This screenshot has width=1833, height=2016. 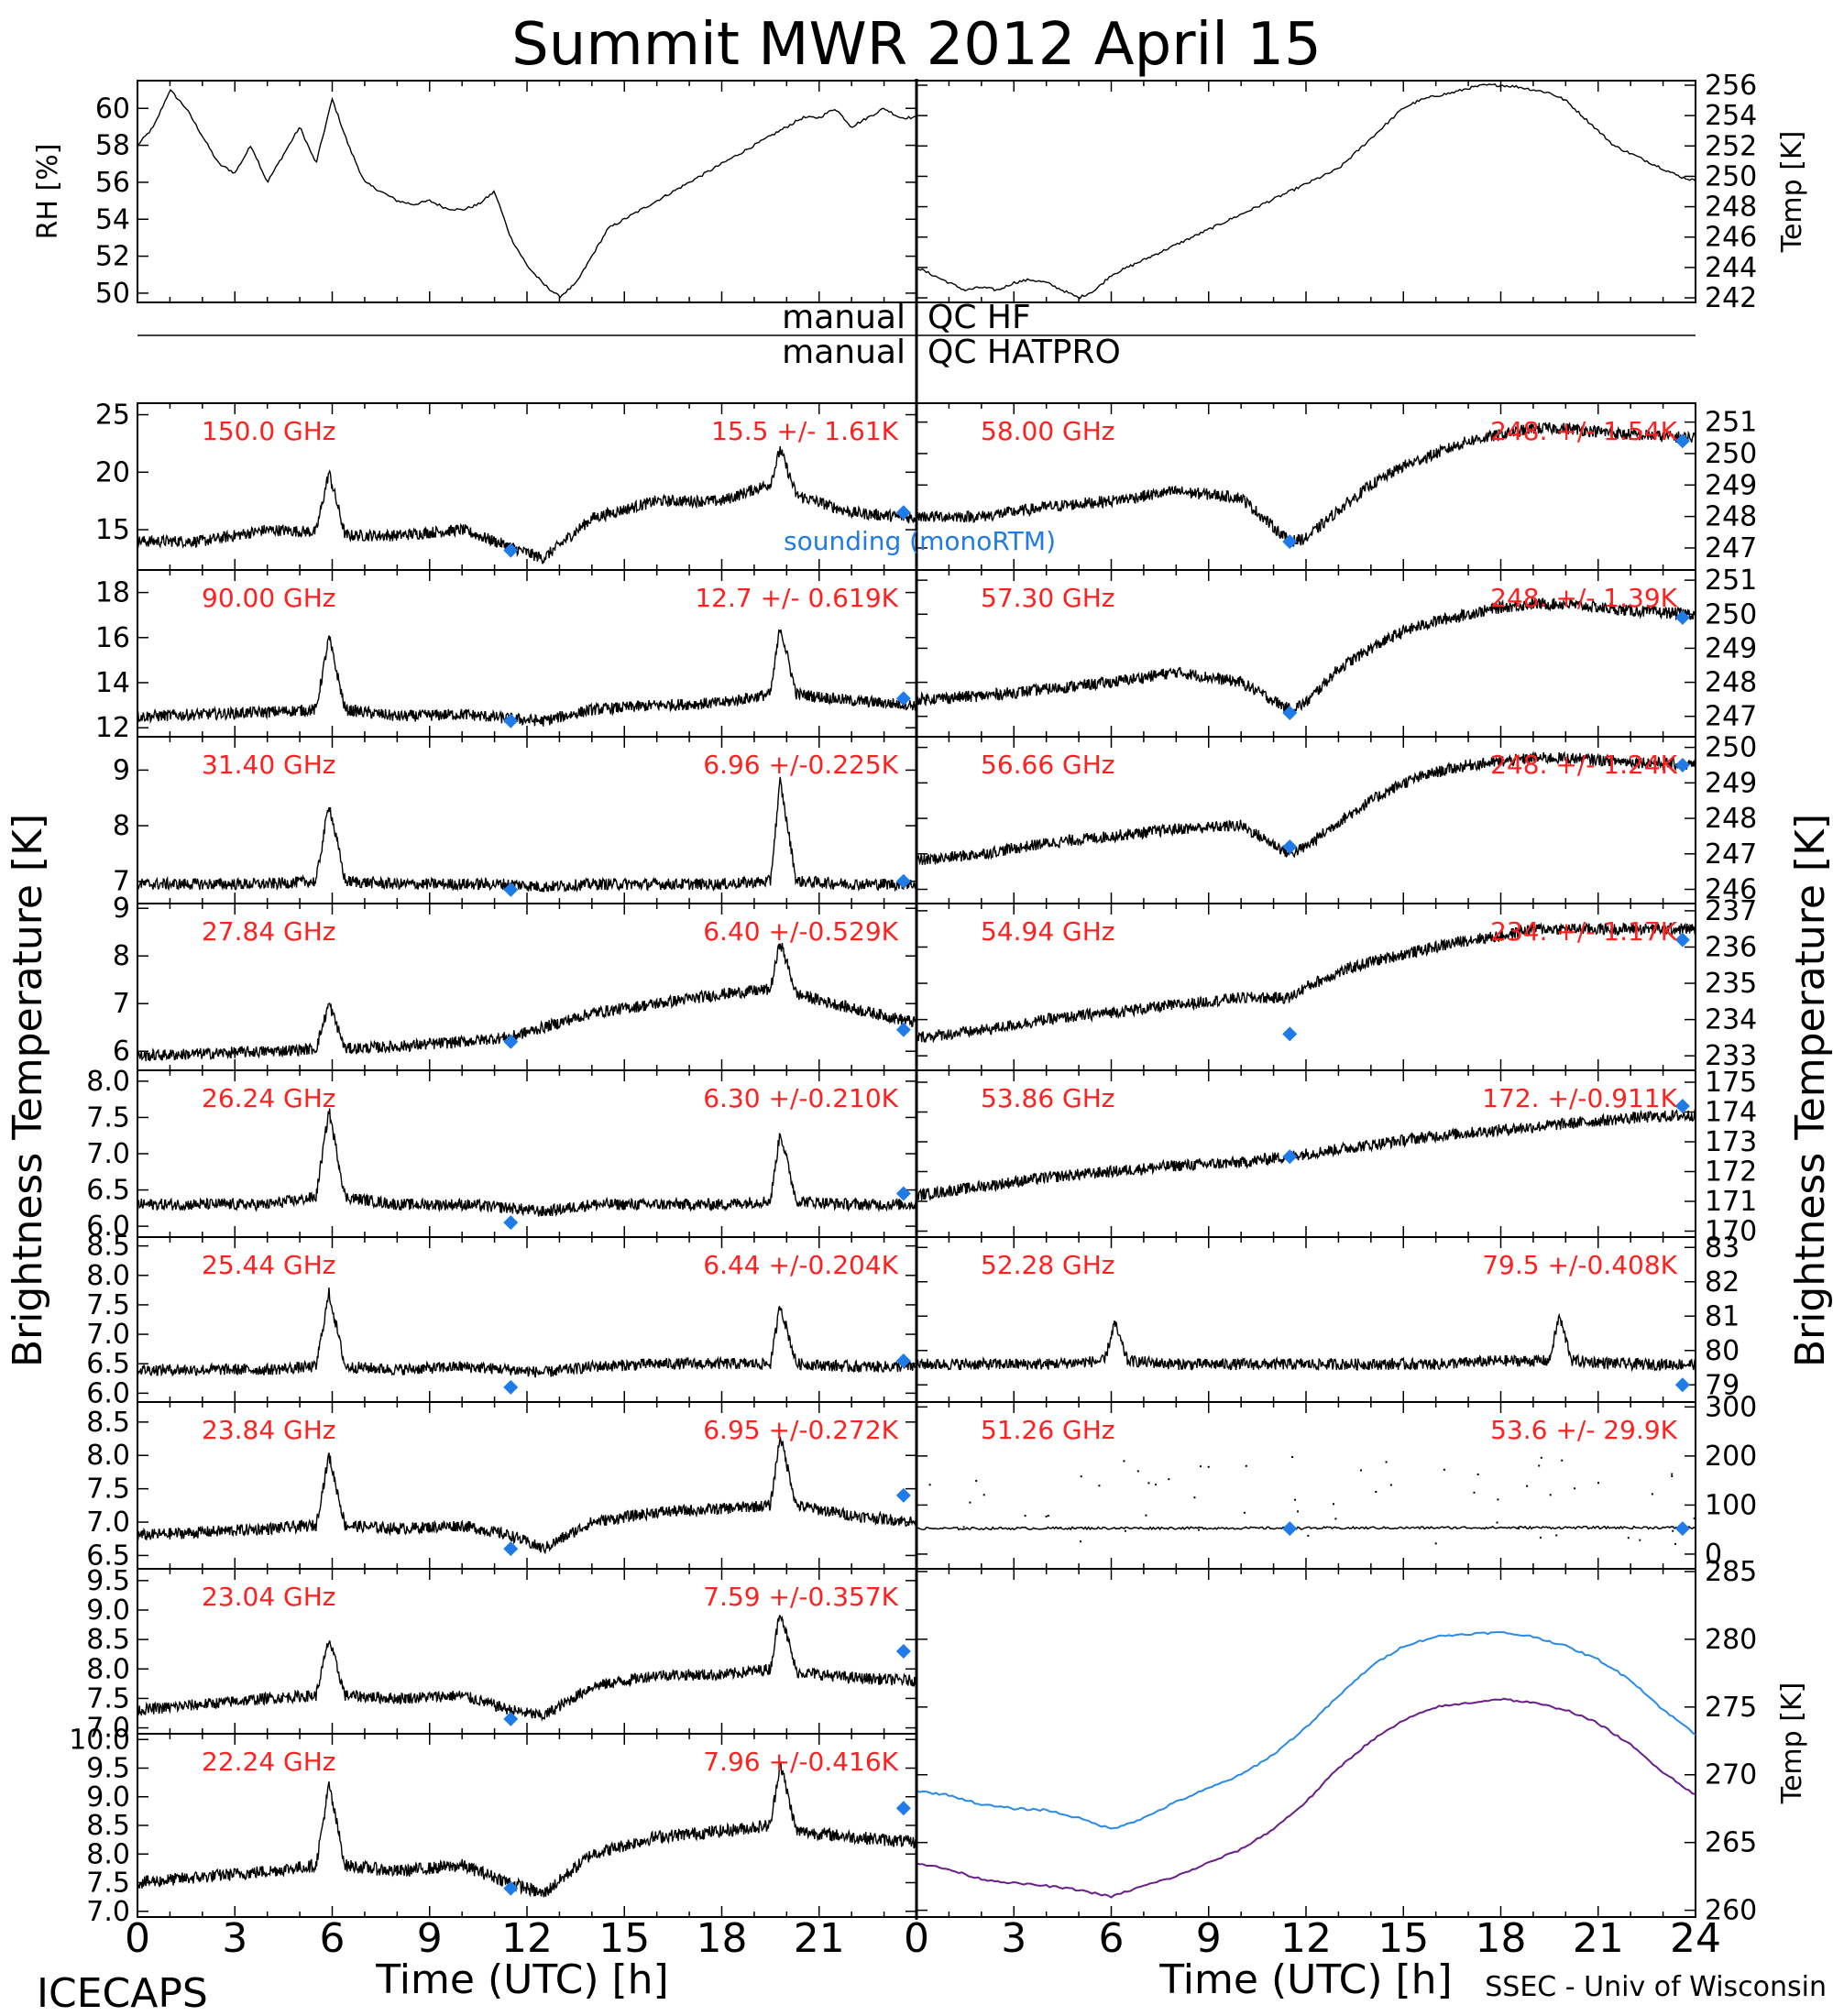 I want to click on panel-rh: 50 52 54 56 58 60 RH [%], so click(x=474, y=195).